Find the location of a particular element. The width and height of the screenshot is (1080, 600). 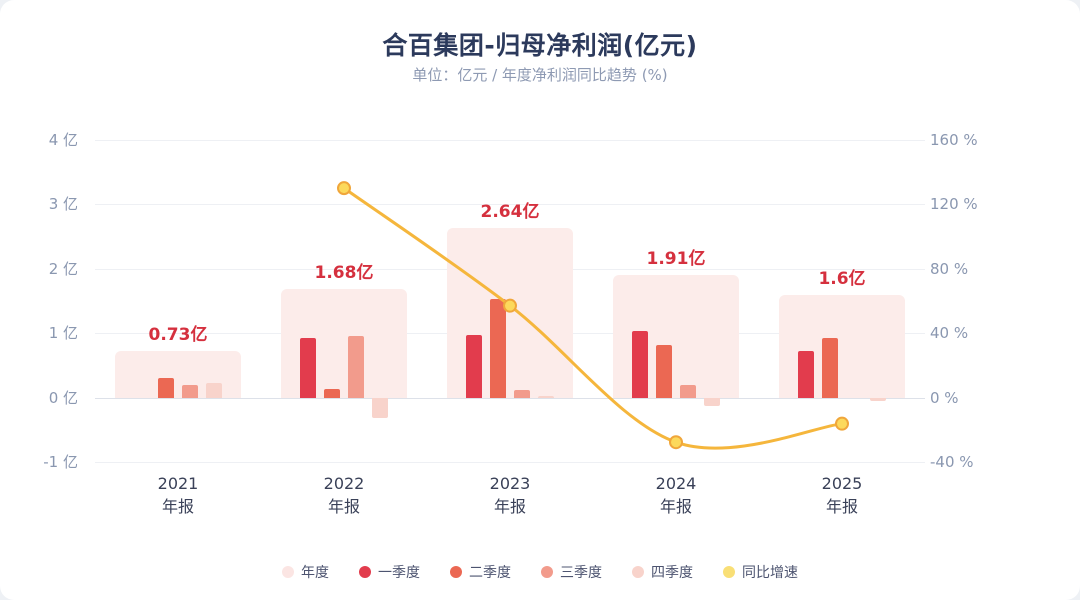

chart-title: 合百集团-归母净利润(亿元) is located at coordinates (540, 45).